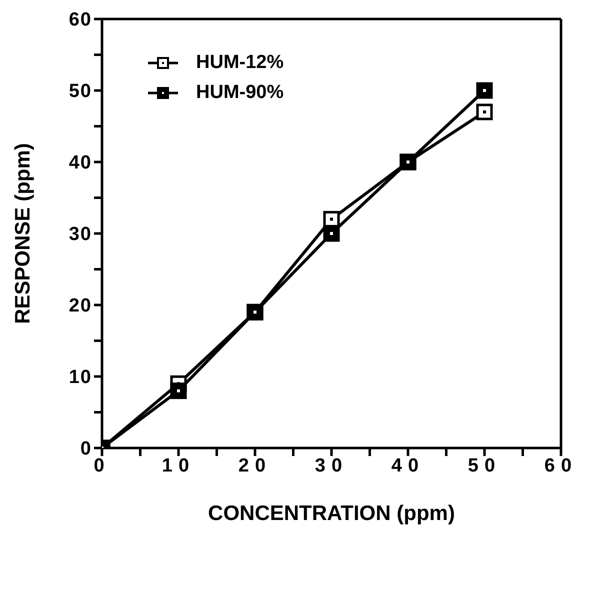 The image size is (592, 607). What do you see at coordinates (86, 449) in the screenshot?
I see `y-tick-label: 0` at bounding box center [86, 449].